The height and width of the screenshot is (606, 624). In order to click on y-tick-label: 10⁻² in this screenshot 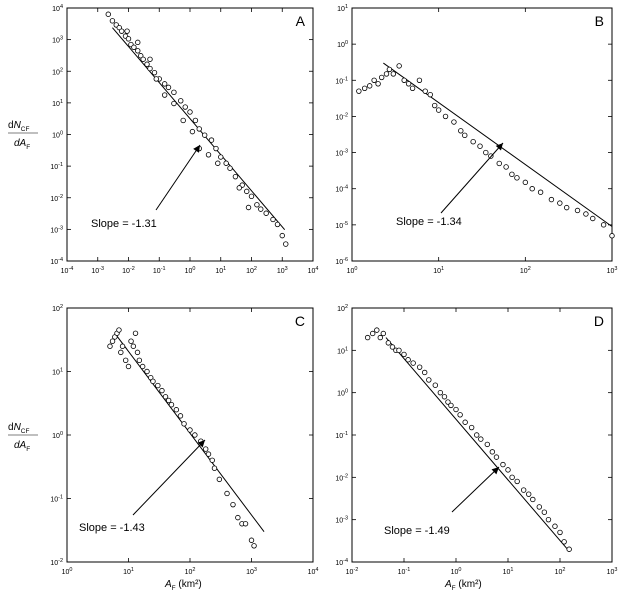, I will do `click(56, 562)`.